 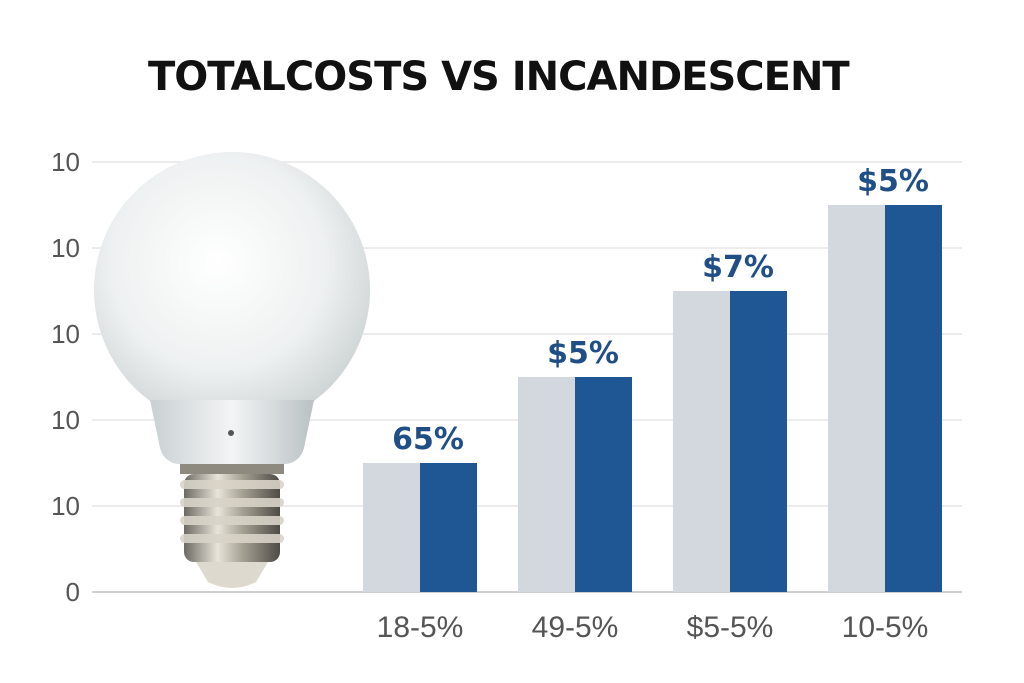 What do you see at coordinates (653, 627) in the screenshot?
I see `x-axis: 18-5% 49-5% $5-5% 10-5%` at bounding box center [653, 627].